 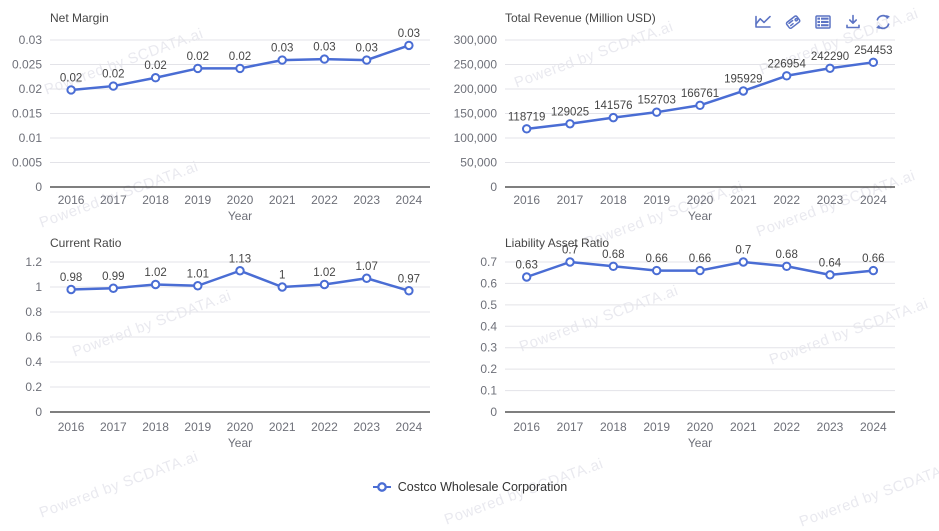 What do you see at coordinates (743, 79) in the screenshot?
I see `svg-text: 195929` at bounding box center [743, 79].